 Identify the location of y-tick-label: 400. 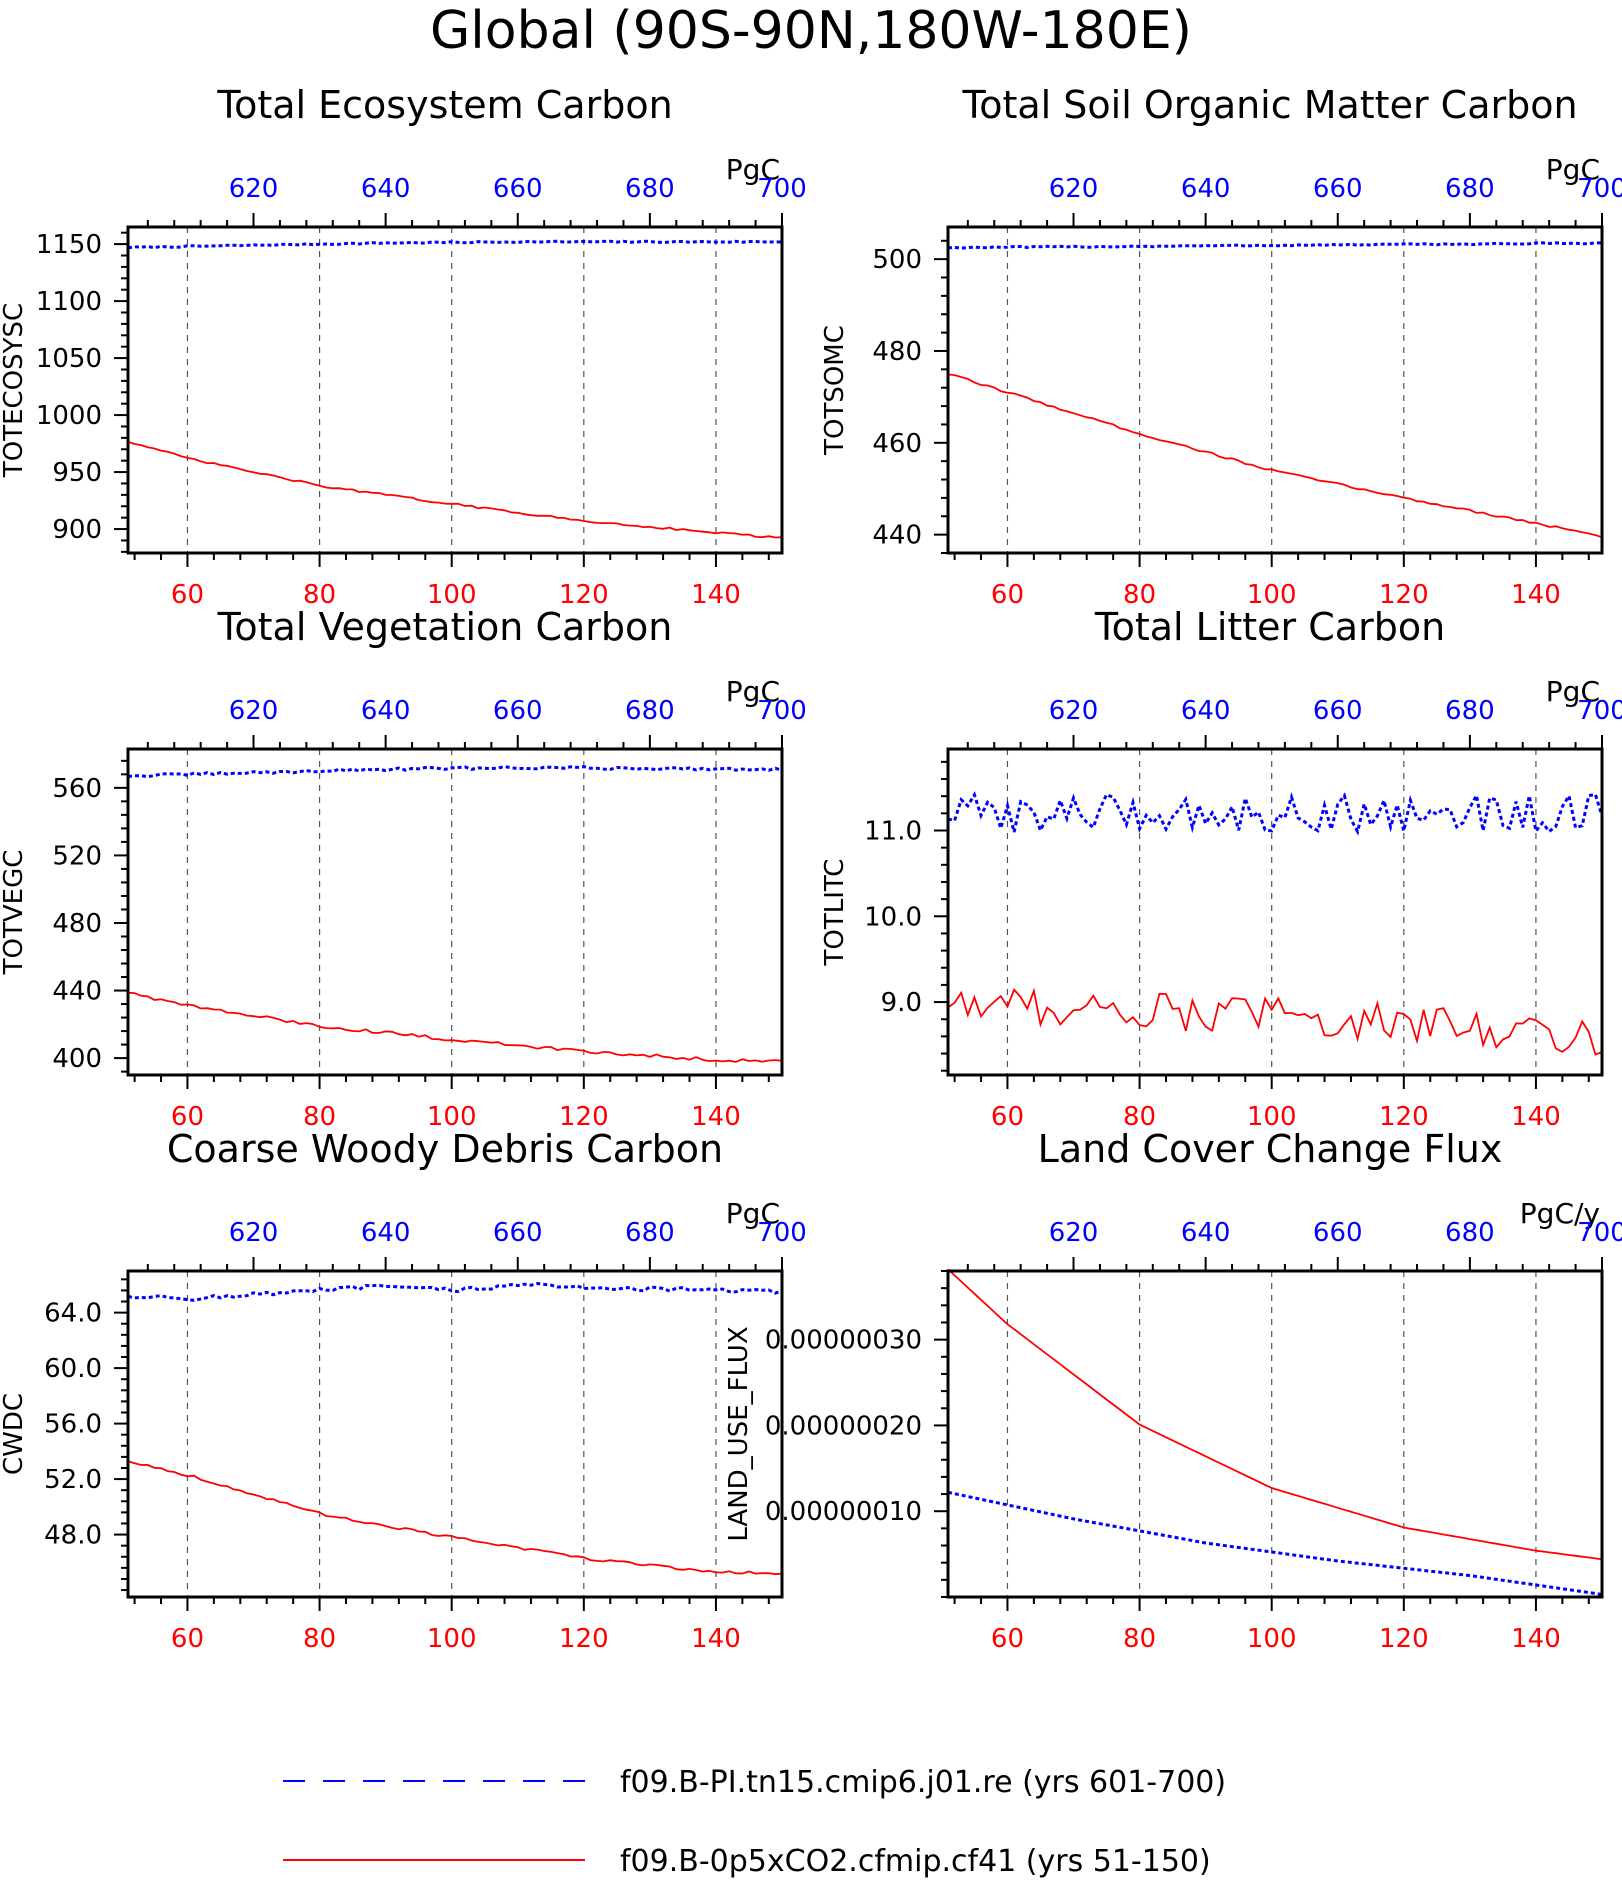
(77, 1059).